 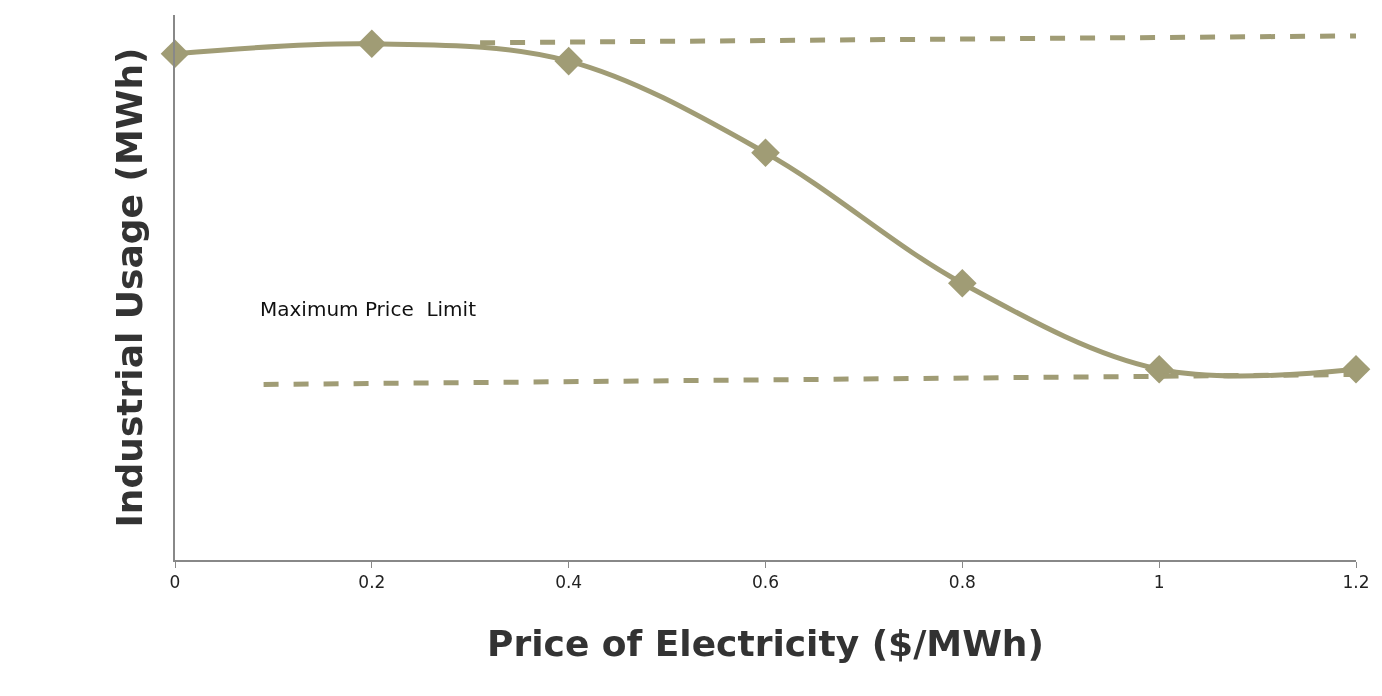 I want to click on x-tick-label: 1.2, so click(x=1356, y=582).